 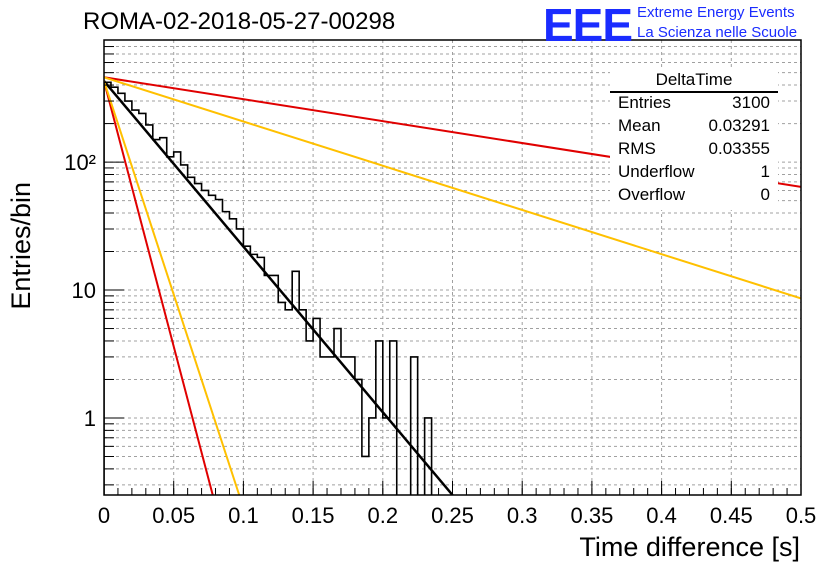 What do you see at coordinates (21, 246) in the screenshot?
I see `y-axis-title: Entries/bin` at bounding box center [21, 246].